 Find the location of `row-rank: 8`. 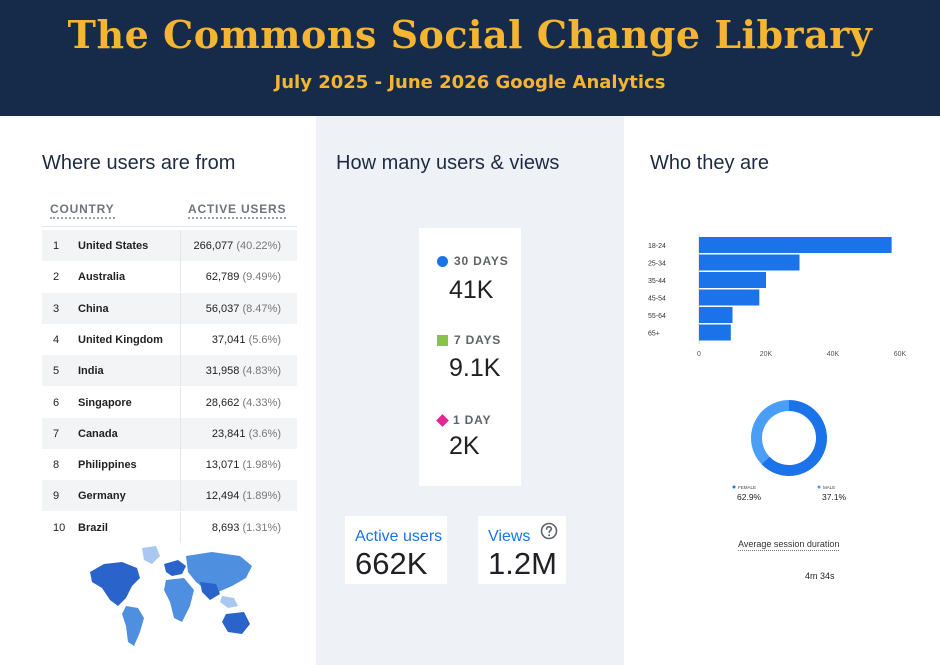

row-rank: 8 is located at coordinates (56, 465).